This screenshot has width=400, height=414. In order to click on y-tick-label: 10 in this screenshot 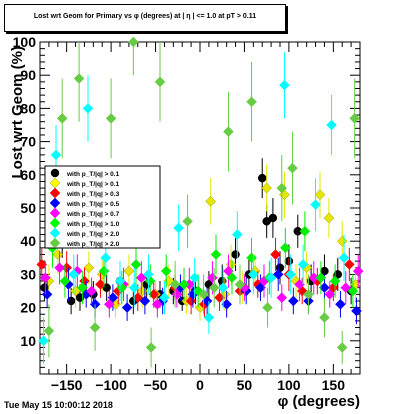, I will do `click(28, 341)`.